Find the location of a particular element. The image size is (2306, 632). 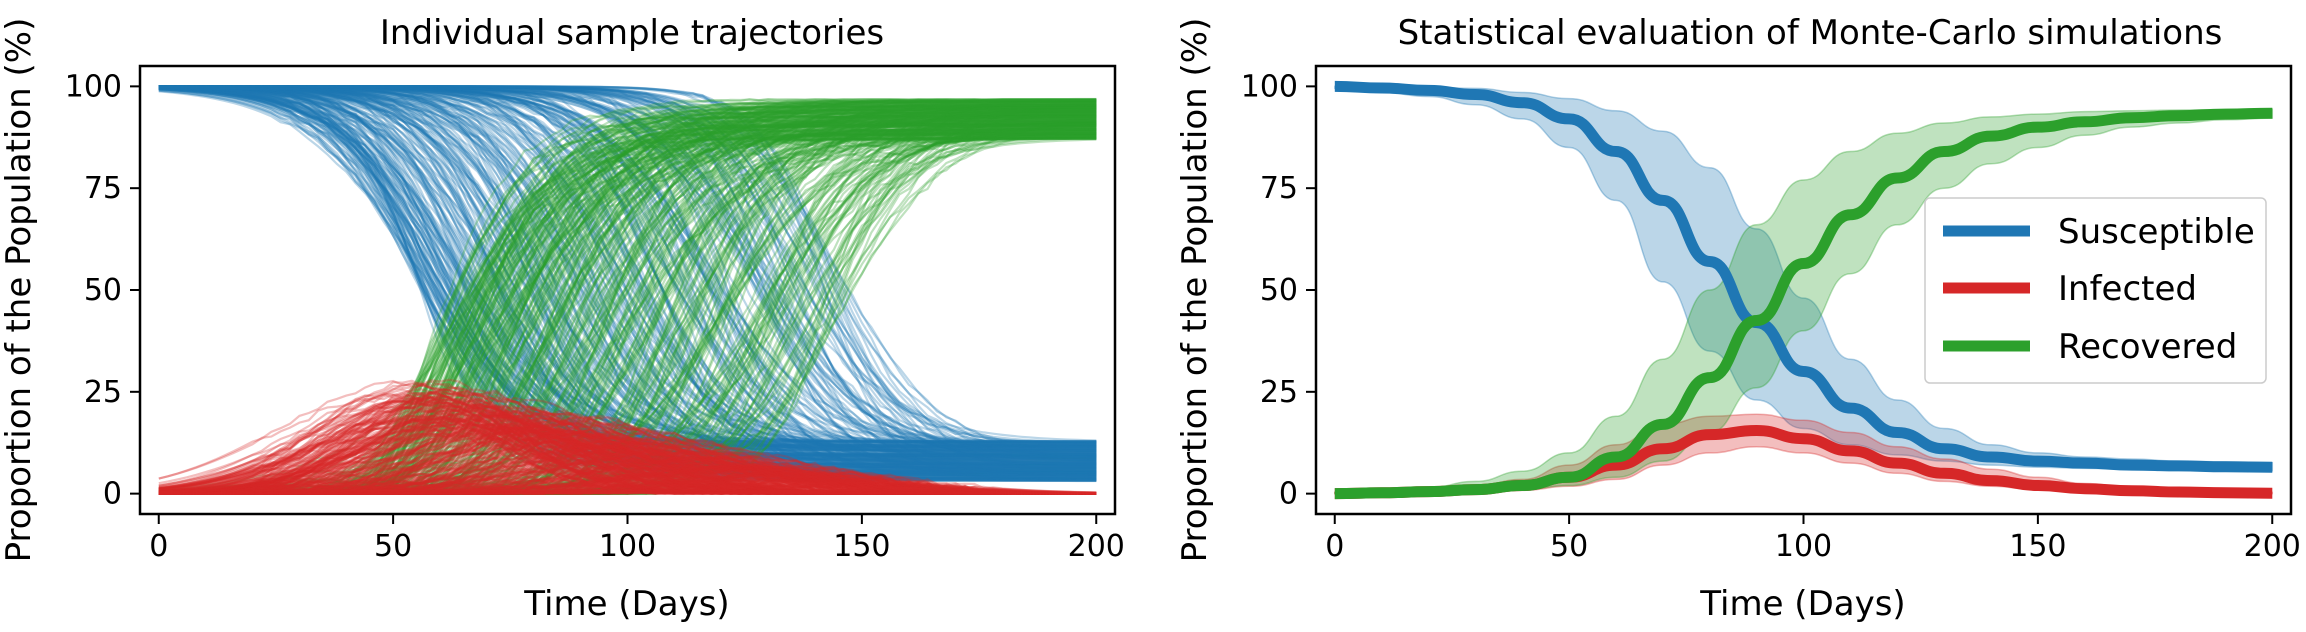

right-x-tick-label: 100 is located at coordinates (1803, 546).